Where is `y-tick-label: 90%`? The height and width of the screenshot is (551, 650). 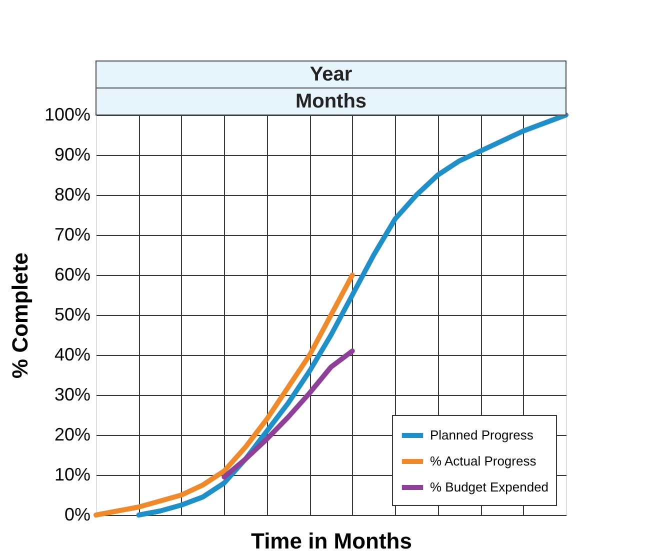 y-tick-label: 90% is located at coordinates (72, 154).